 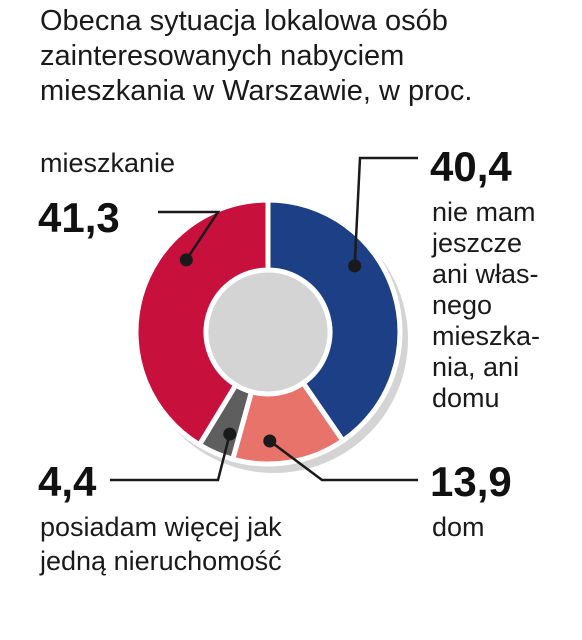 I want to click on slice-no-home, so click(x=334, y=321).